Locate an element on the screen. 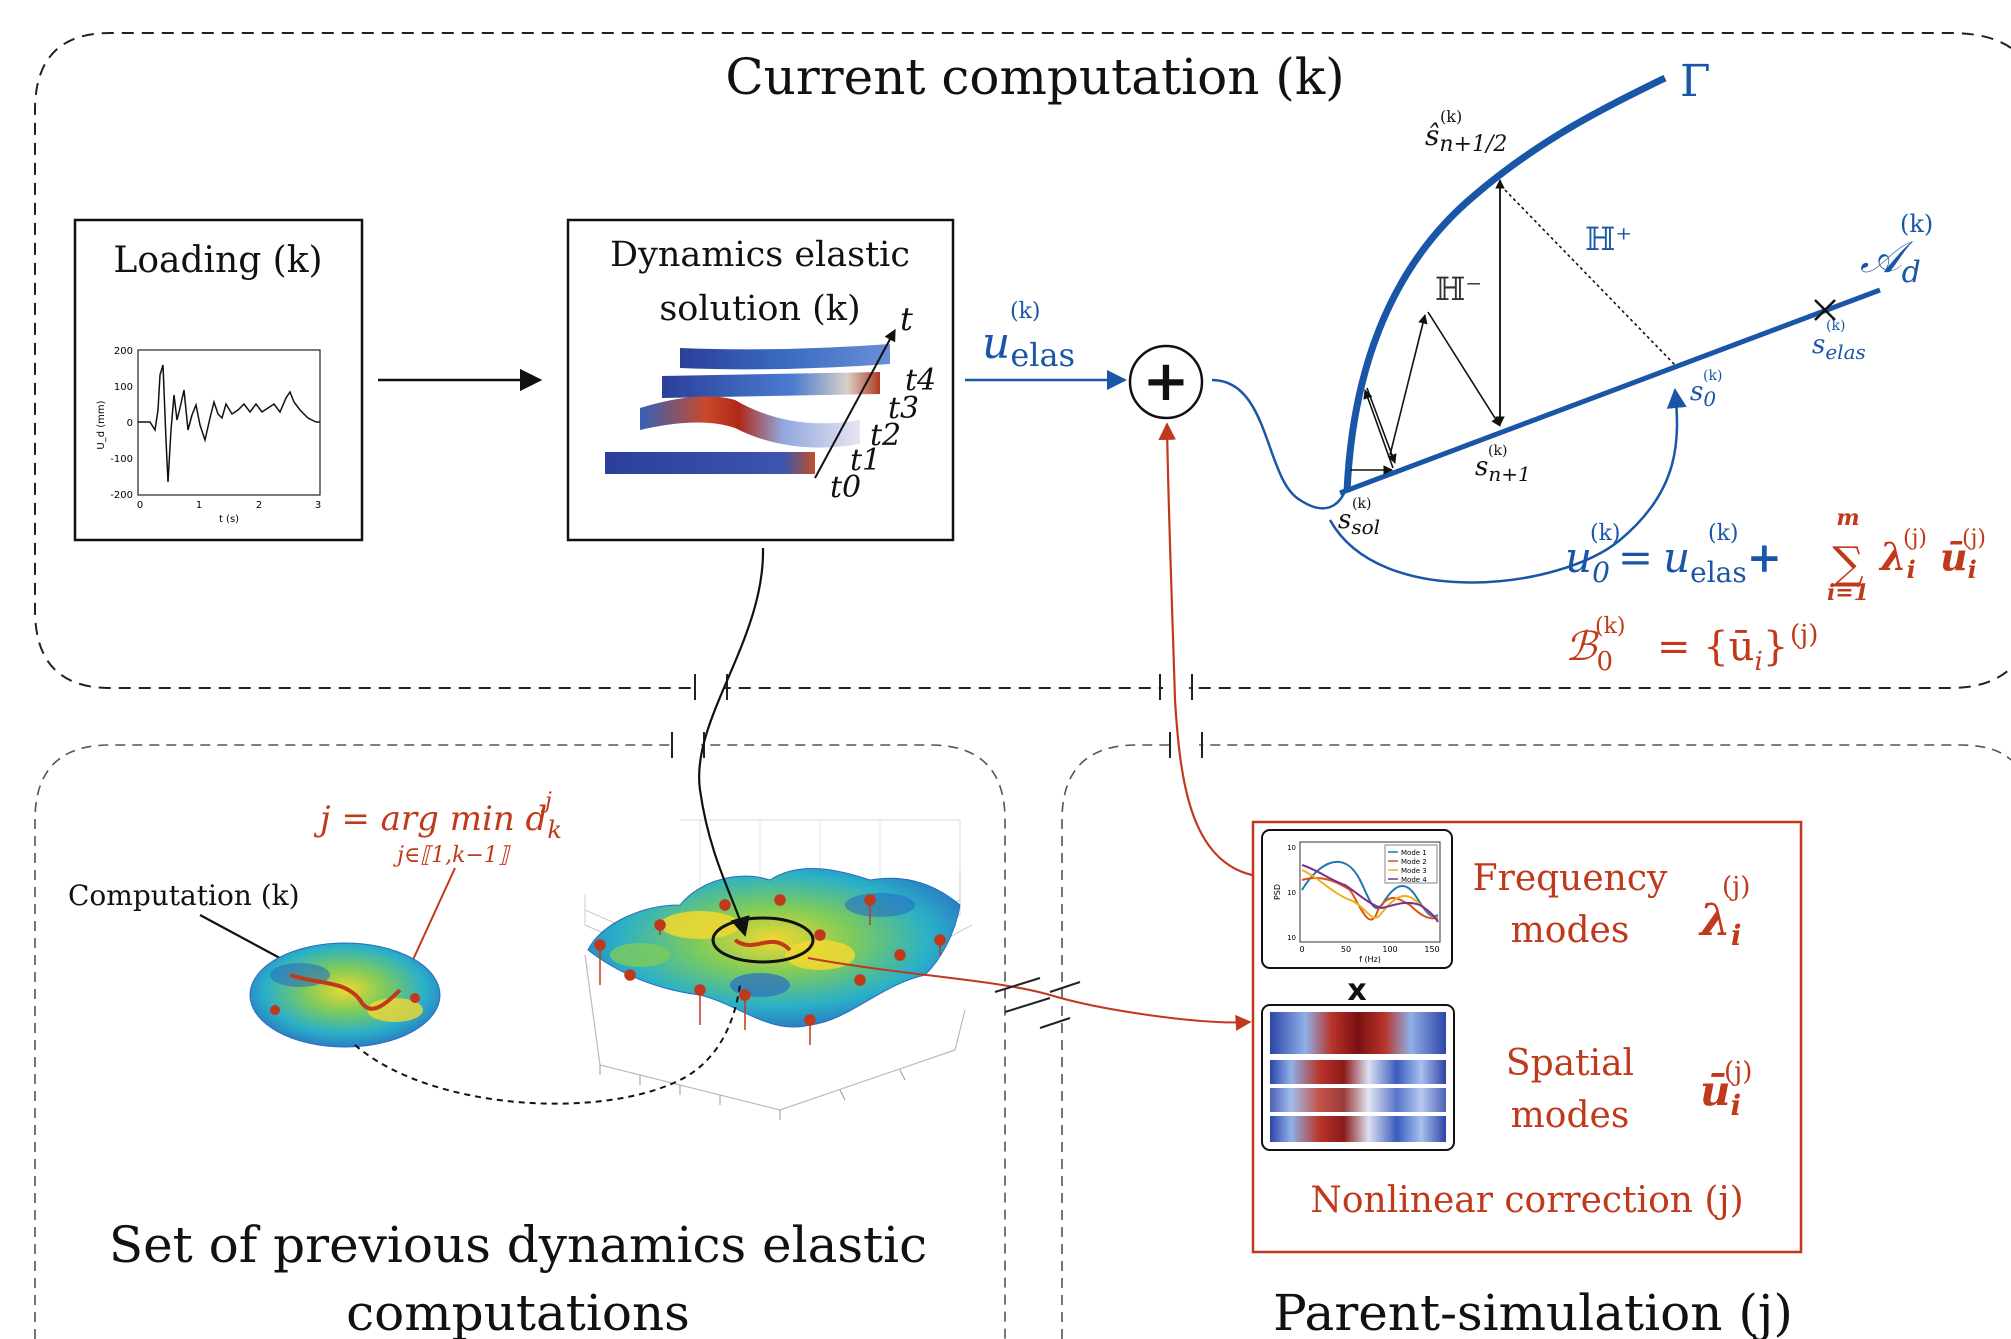 This screenshot has width=2011, height=1339. argmin-sub: j∈⟦1,k−1⟧ is located at coordinates (451, 855).